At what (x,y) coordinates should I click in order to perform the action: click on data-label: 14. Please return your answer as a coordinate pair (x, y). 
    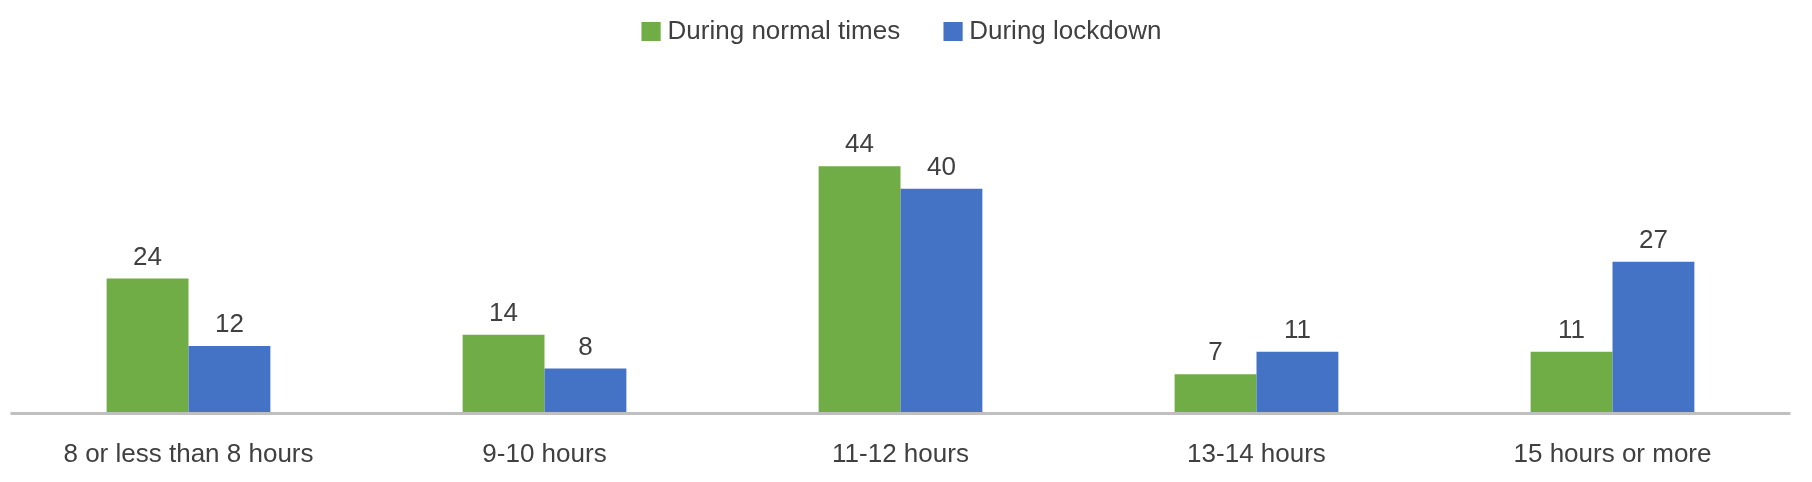
    Looking at the image, I should click on (504, 311).